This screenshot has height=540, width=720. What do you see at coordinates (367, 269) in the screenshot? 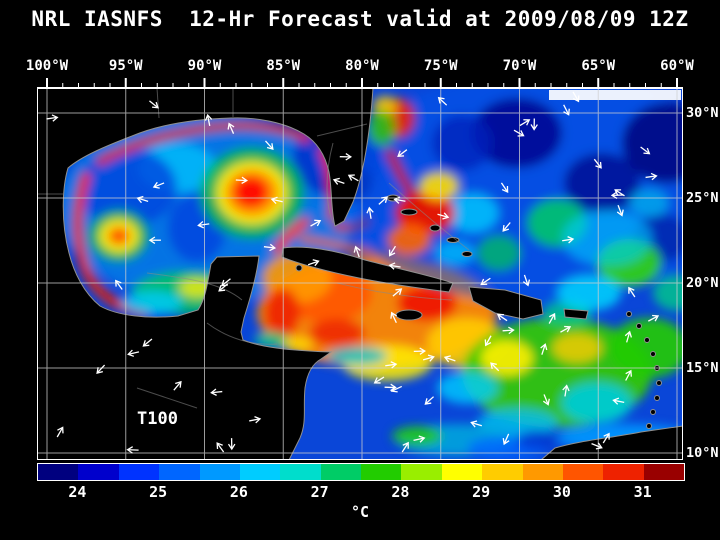
I see `land-cuba` at bounding box center [367, 269].